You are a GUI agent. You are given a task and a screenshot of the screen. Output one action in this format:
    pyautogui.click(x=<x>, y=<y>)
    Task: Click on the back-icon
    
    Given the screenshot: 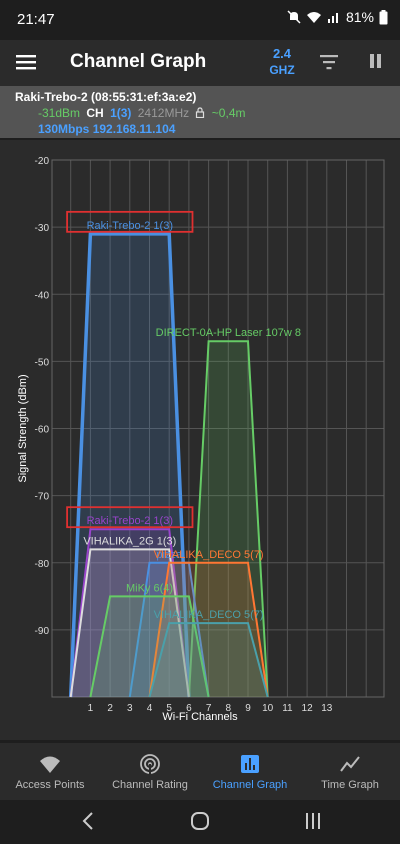 What is the action you would take?
    pyautogui.click(x=88, y=821)
    